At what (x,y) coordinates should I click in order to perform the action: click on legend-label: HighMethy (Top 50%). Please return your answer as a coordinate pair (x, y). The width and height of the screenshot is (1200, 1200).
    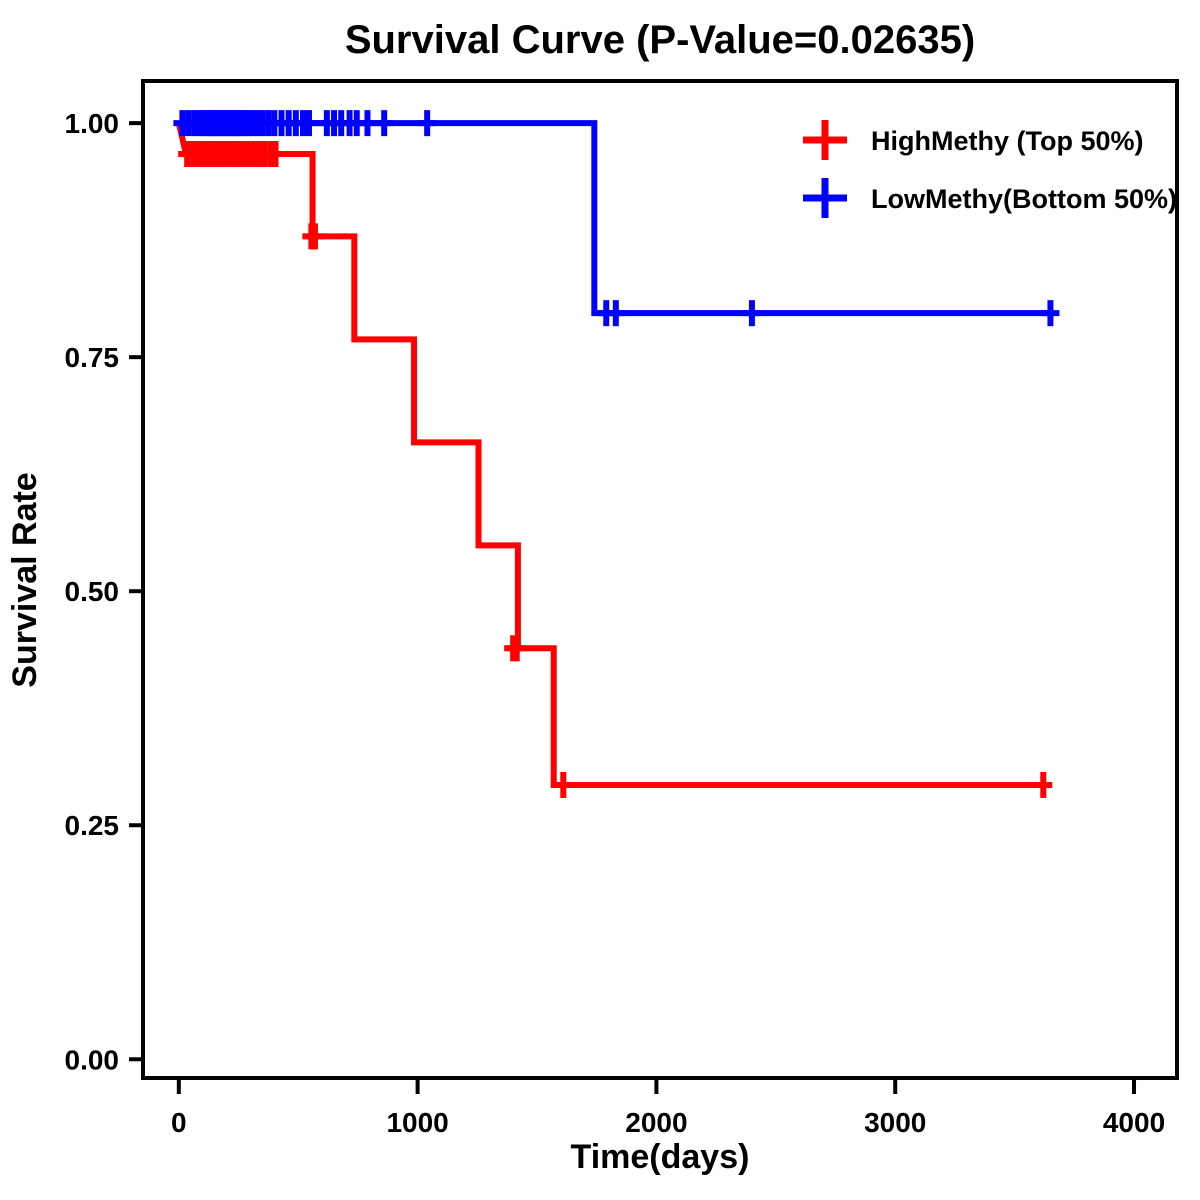
    Looking at the image, I should click on (1007, 141).